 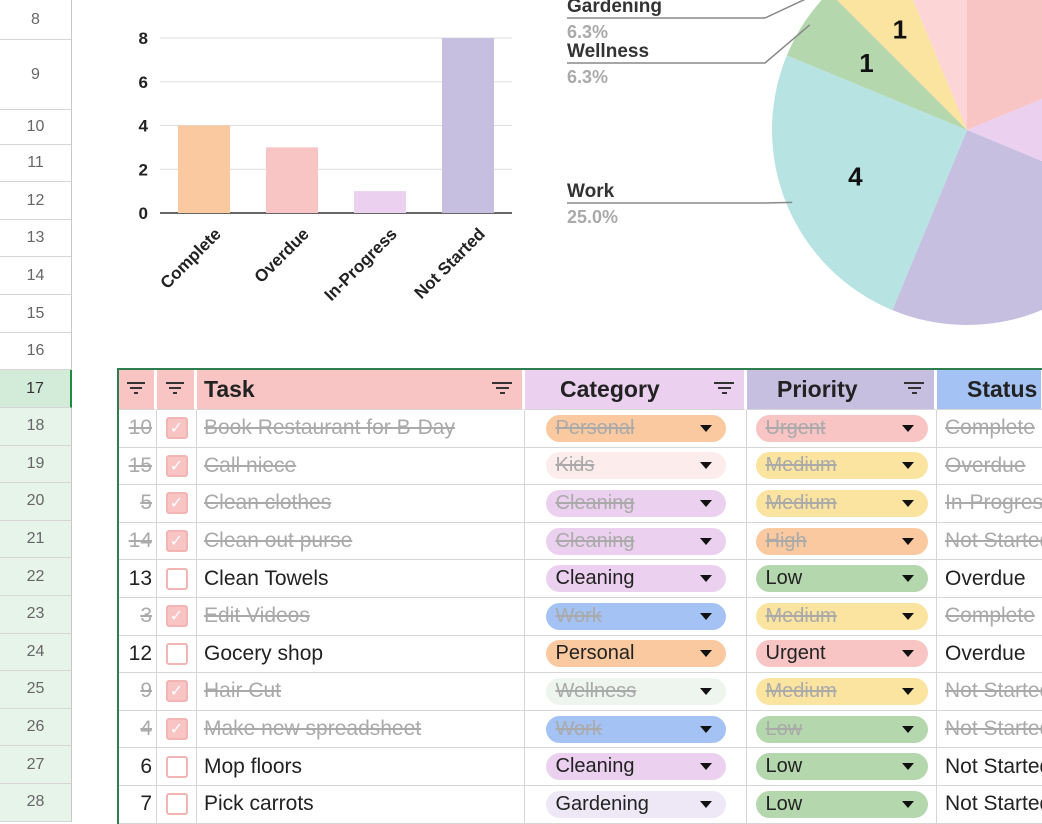 What do you see at coordinates (635, 804) in the screenshot?
I see `category-dropdown: Gardening` at bounding box center [635, 804].